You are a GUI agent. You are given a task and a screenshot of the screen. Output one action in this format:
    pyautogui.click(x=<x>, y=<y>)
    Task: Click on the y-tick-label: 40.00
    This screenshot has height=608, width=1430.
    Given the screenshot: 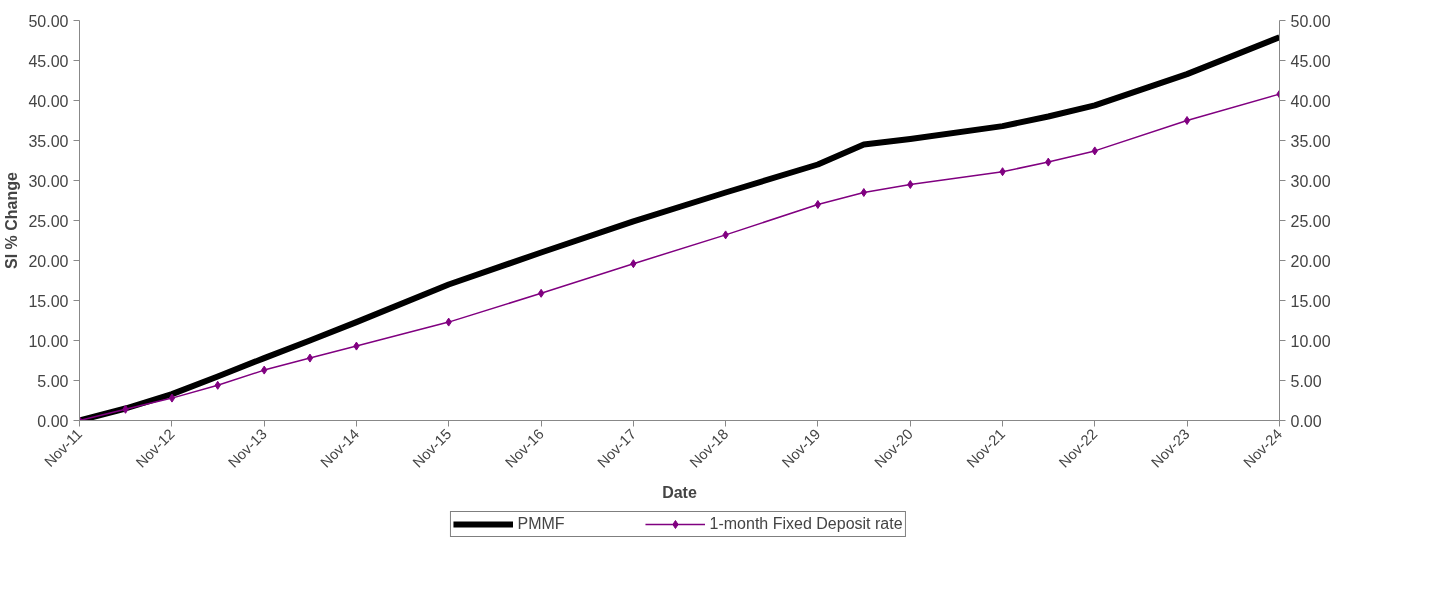 What is the action you would take?
    pyautogui.click(x=48, y=101)
    